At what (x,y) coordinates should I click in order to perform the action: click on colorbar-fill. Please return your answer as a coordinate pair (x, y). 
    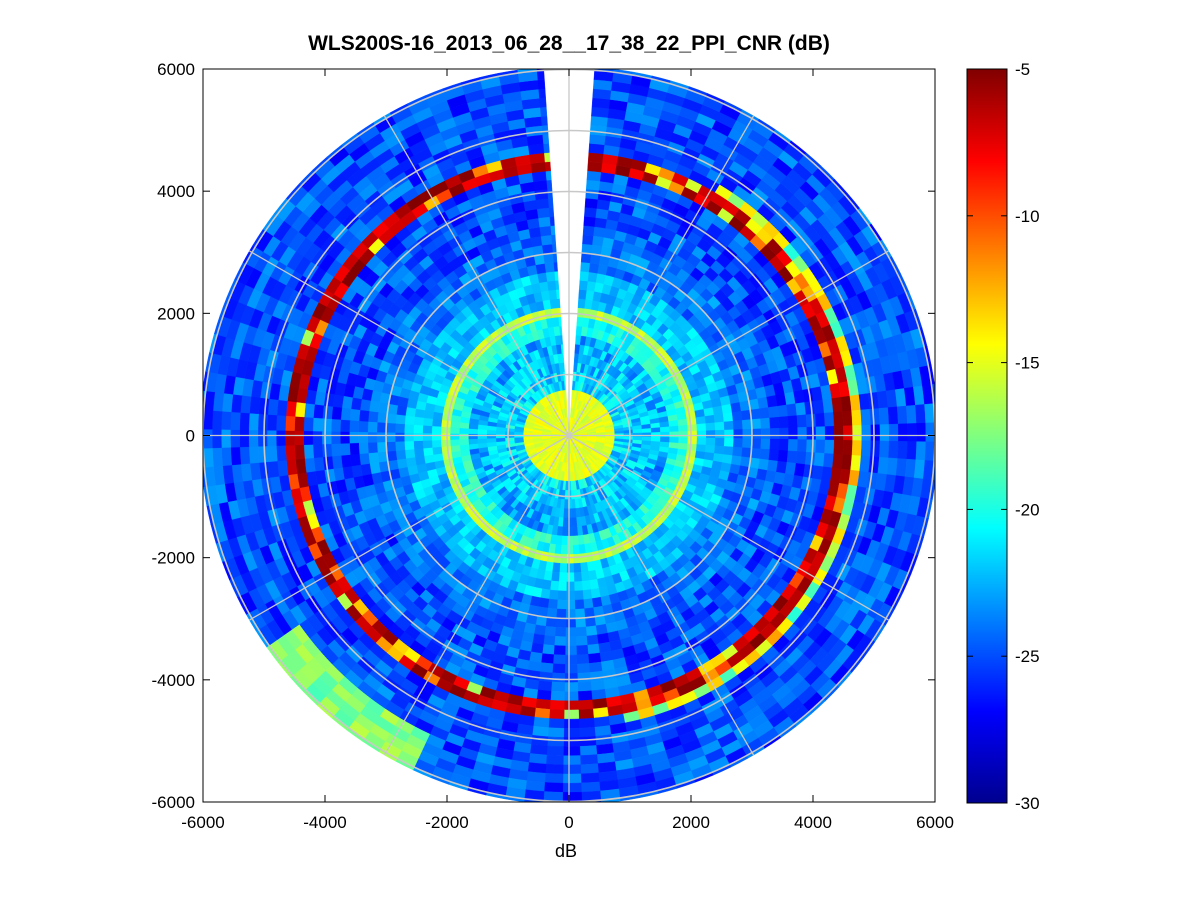
    Looking at the image, I should click on (987, 436).